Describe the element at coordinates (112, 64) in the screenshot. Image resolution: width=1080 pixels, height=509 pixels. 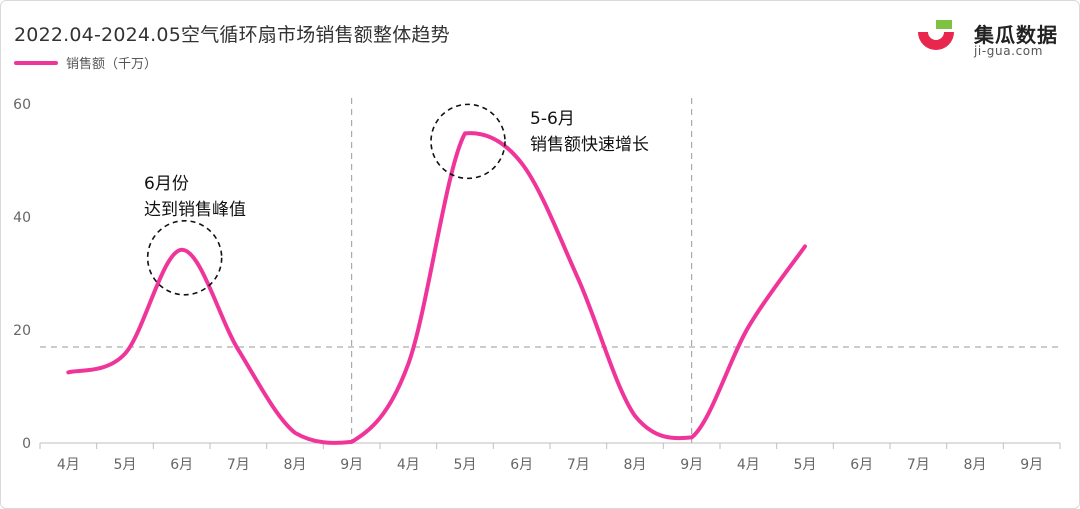
I see `legend-label: 销售额（千万）` at that location.